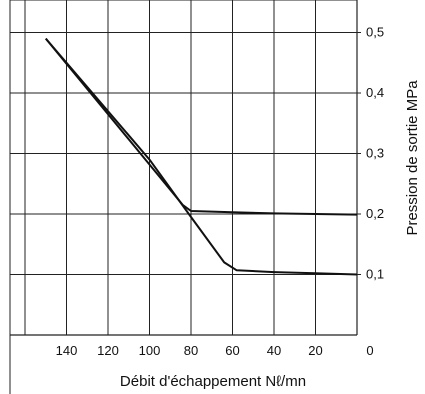 The height and width of the screenshot is (394, 425). Describe the element at coordinates (67, 350) in the screenshot. I see `x-tick-label: 140` at that location.